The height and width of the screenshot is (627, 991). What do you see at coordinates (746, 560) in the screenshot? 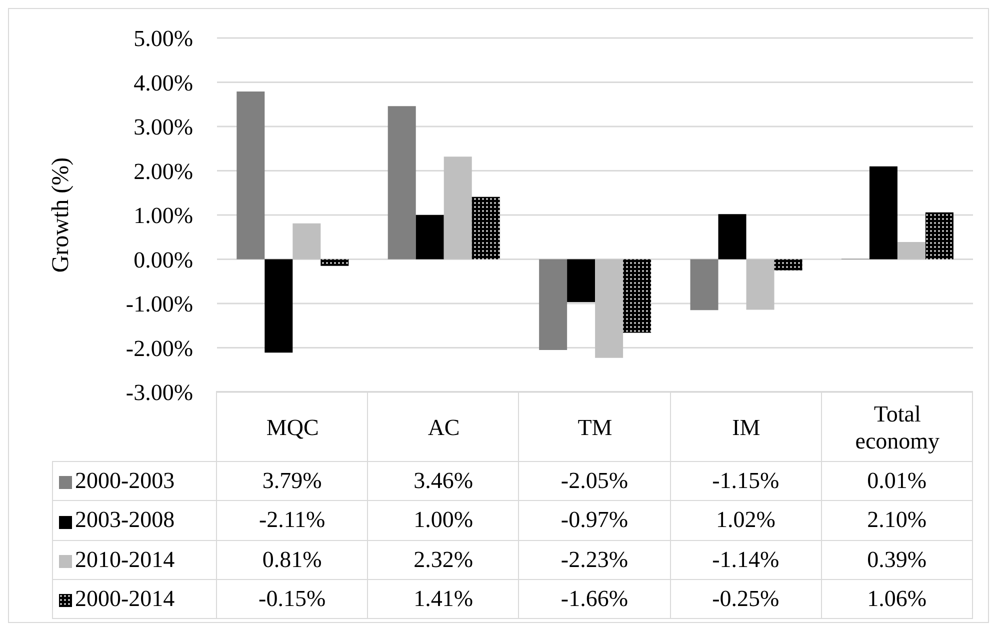
I see `data-label: -1.14%` at bounding box center [746, 560].